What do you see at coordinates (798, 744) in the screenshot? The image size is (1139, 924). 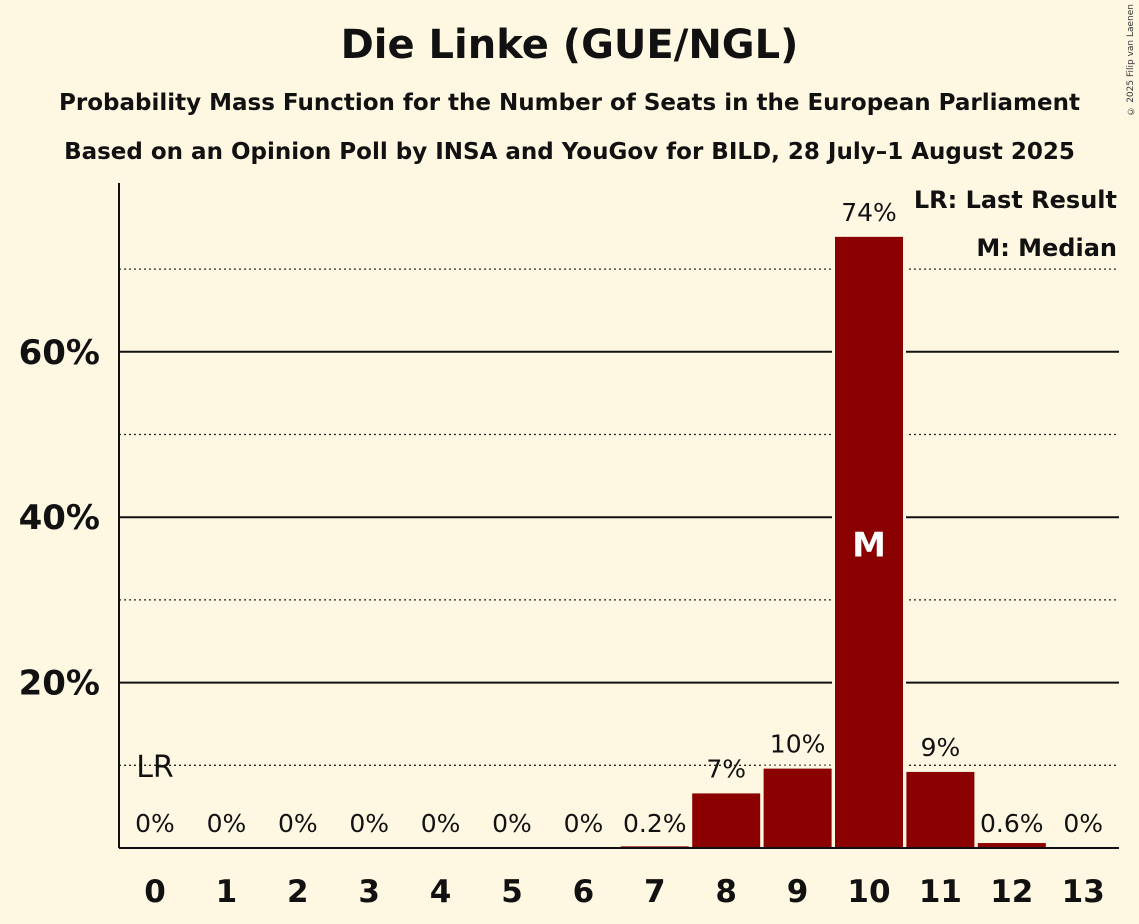 I see `data-label: 10%` at bounding box center [798, 744].